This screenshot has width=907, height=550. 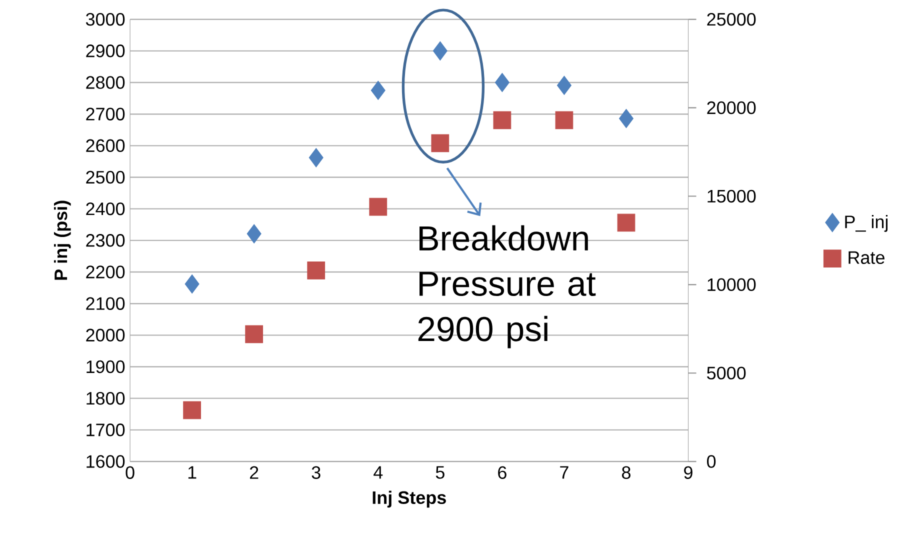 What do you see at coordinates (105, 398) in the screenshot?
I see `y-tick-label: 1800` at bounding box center [105, 398].